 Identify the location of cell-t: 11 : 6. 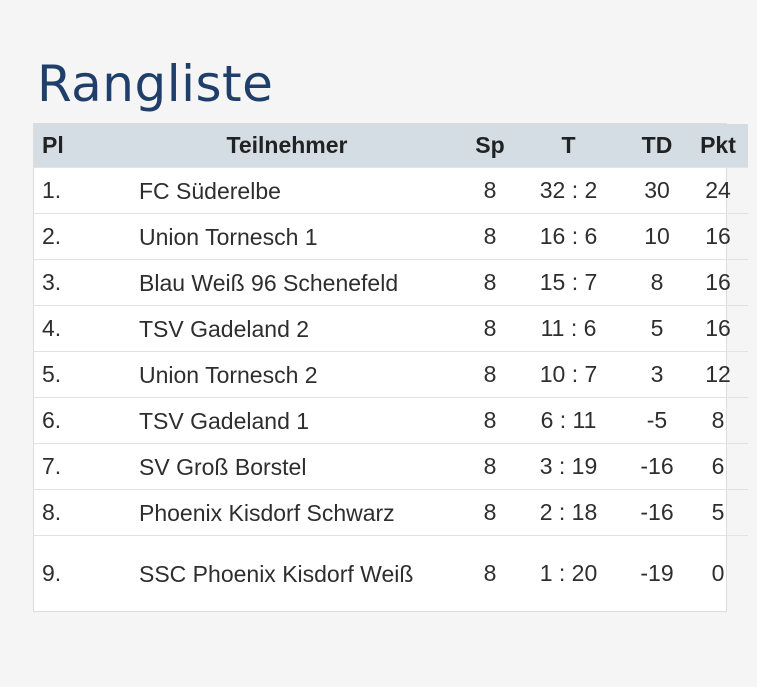
(568, 328).